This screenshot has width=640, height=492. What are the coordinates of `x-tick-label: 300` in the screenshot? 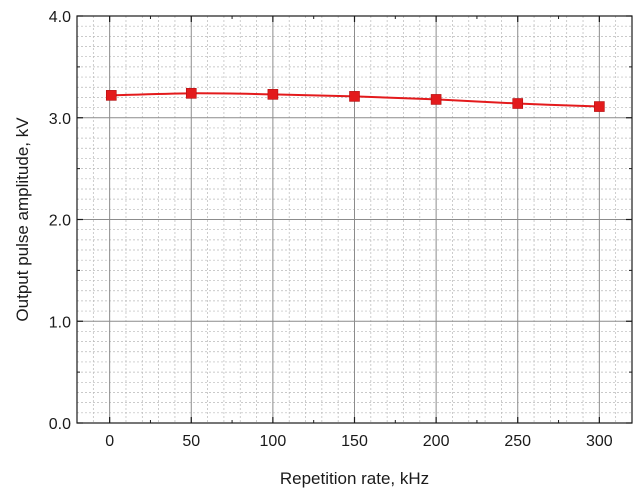 It's located at (599, 441).